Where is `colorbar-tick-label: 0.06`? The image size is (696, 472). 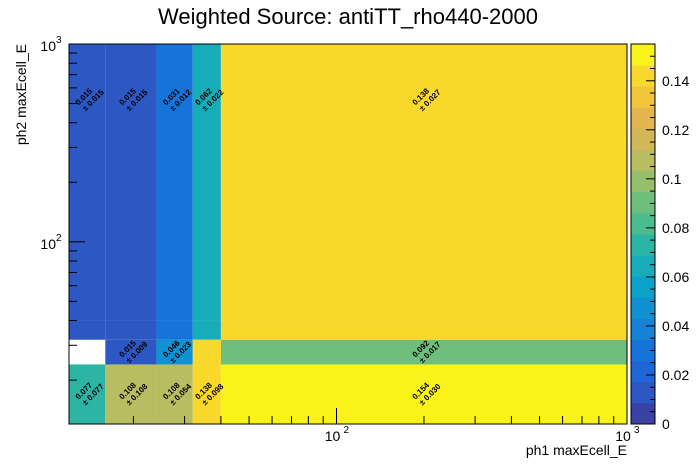 colorbar-tick-label: 0.06 is located at coordinates (675, 277).